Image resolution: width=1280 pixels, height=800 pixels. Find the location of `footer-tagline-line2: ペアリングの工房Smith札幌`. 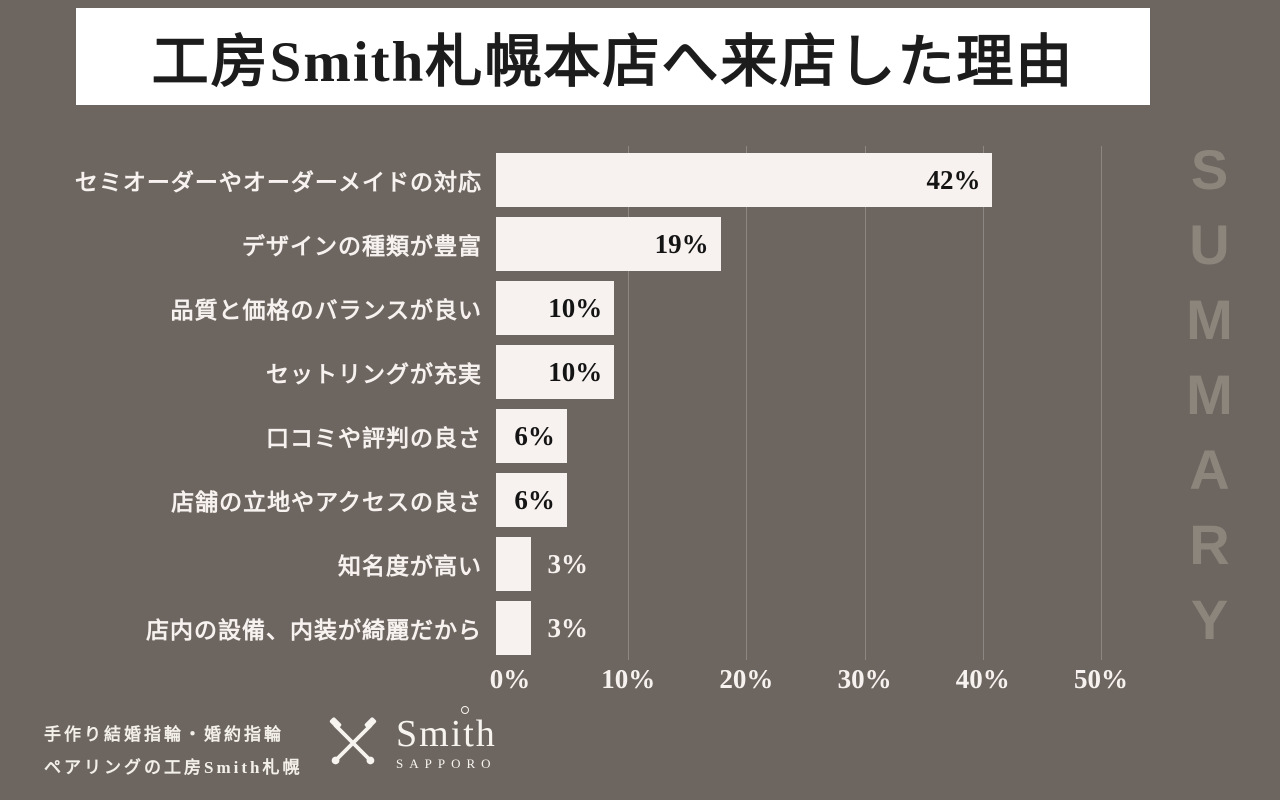

footer-tagline-line2: ペアリングの工房Smith札幌 is located at coordinates (173, 768).